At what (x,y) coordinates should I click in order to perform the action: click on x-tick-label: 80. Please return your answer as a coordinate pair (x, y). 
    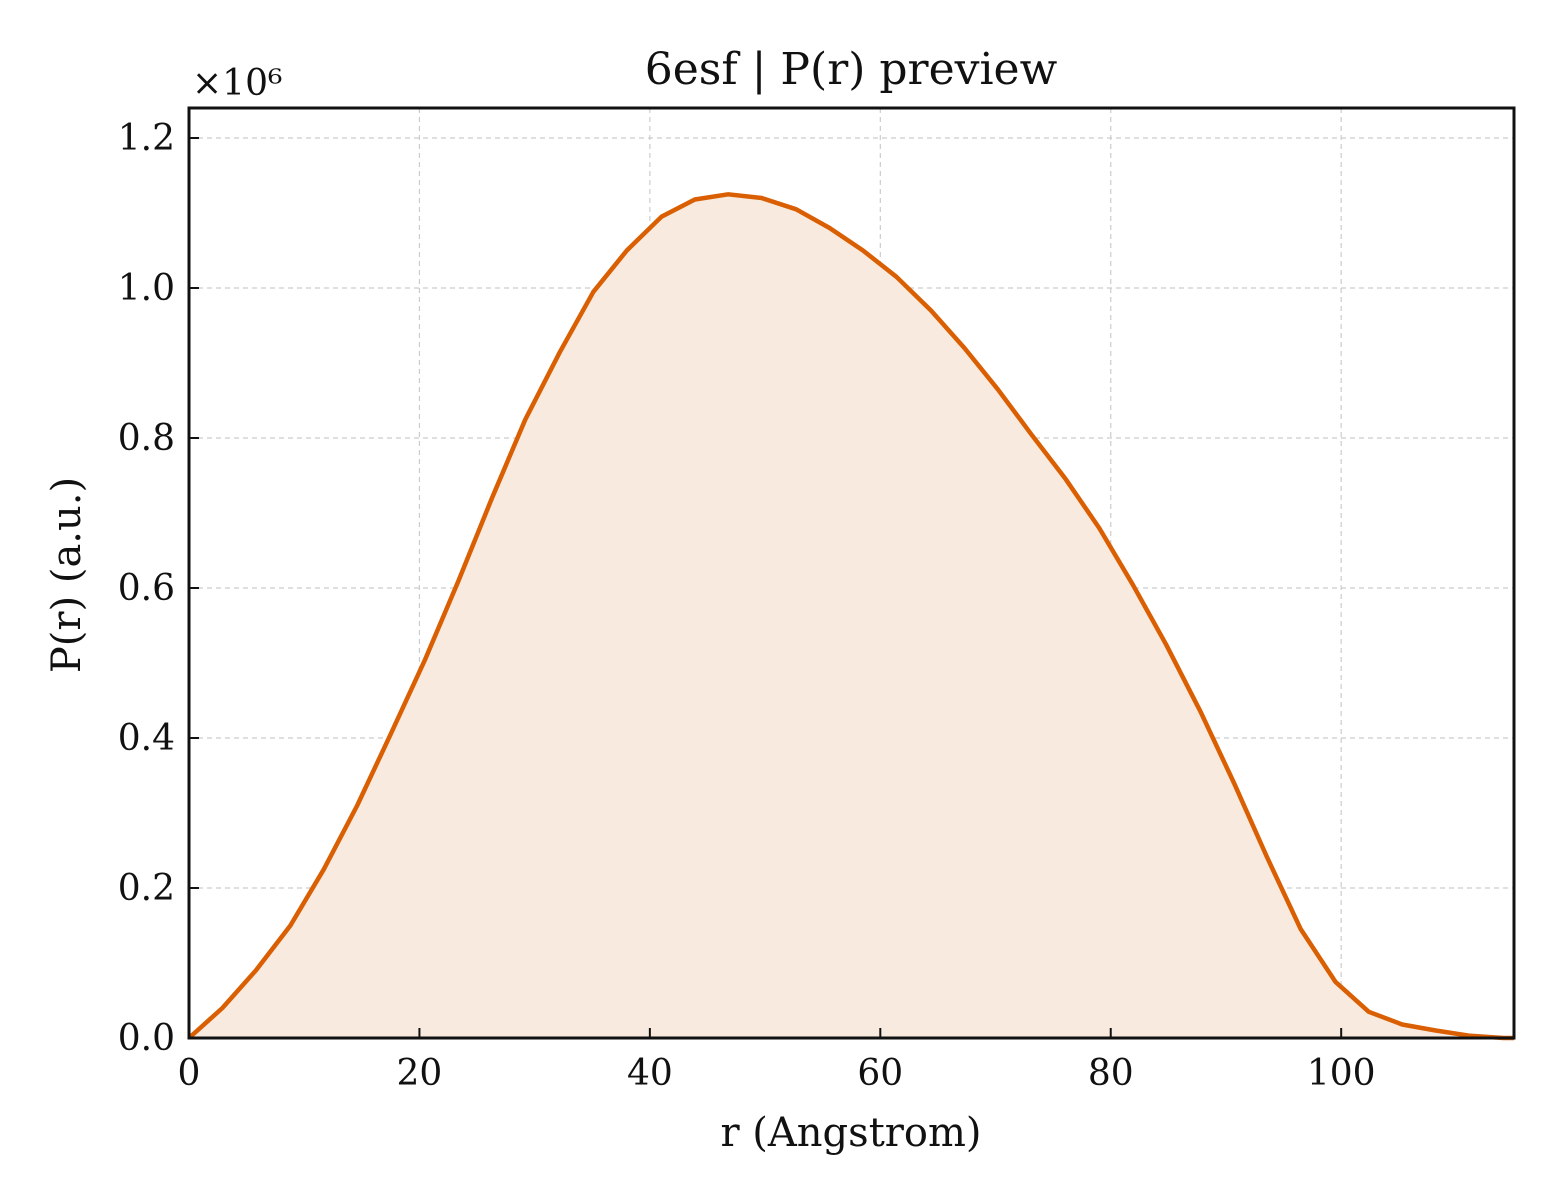
    Looking at the image, I should click on (1111, 1073).